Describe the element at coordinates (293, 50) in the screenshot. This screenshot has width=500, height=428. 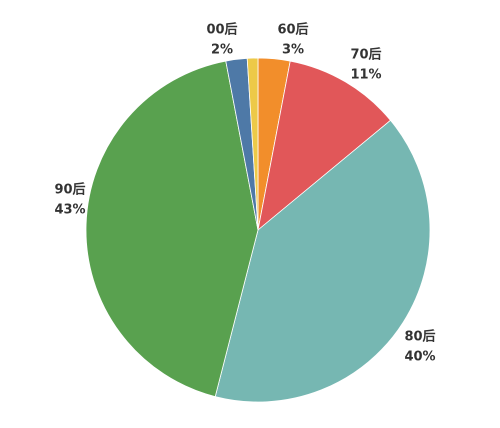
I see `value-label: 3%` at that location.